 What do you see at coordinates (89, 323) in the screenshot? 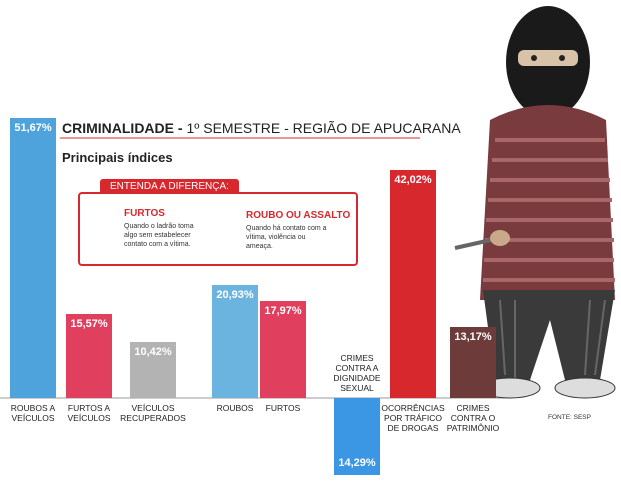
I see `value-label: 15,57%` at bounding box center [89, 323].